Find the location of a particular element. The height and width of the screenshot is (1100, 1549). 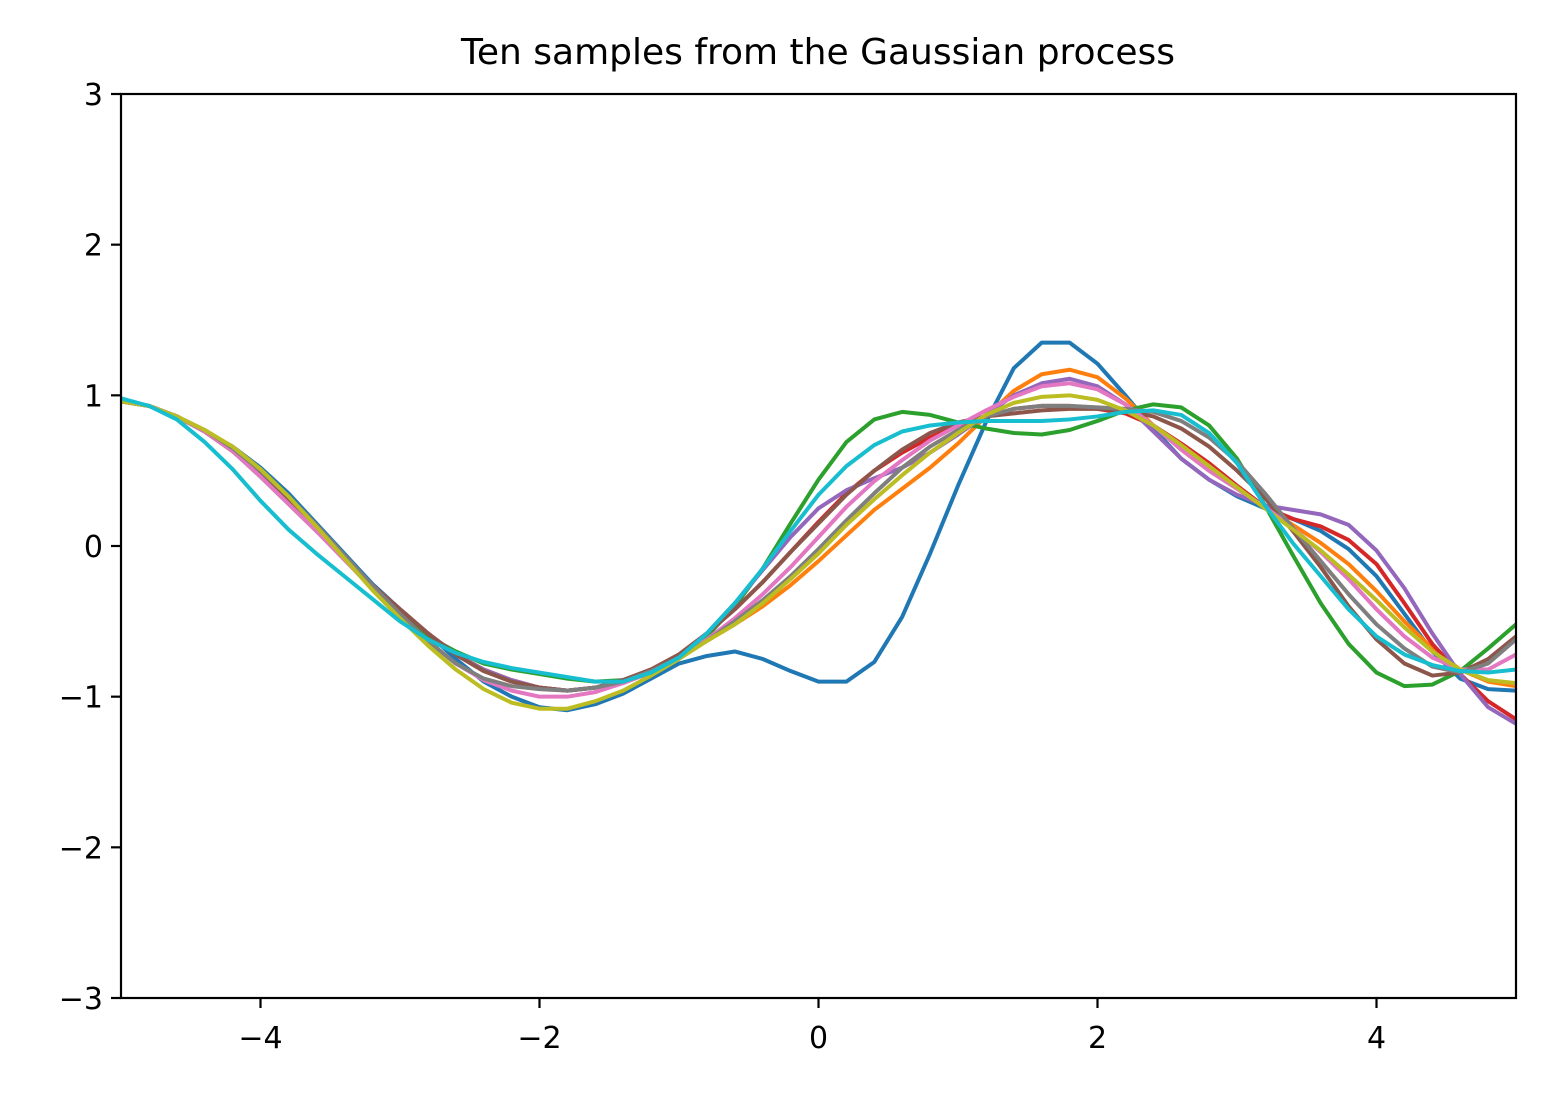

y-tick-label: −3 is located at coordinates (81, 999).